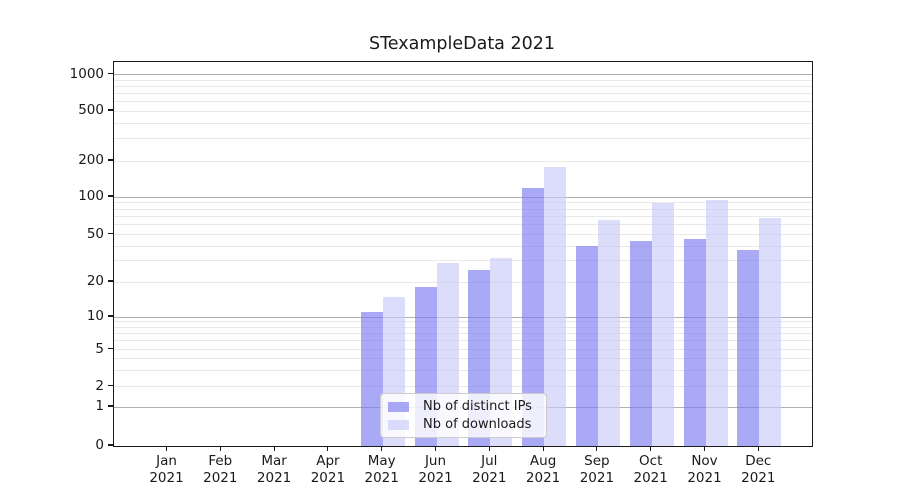 Image resolution: width=900 pixels, height=500 pixels. What do you see at coordinates (274, 469) in the screenshot?
I see `x-tick-label: Mar 2021` at bounding box center [274, 469].